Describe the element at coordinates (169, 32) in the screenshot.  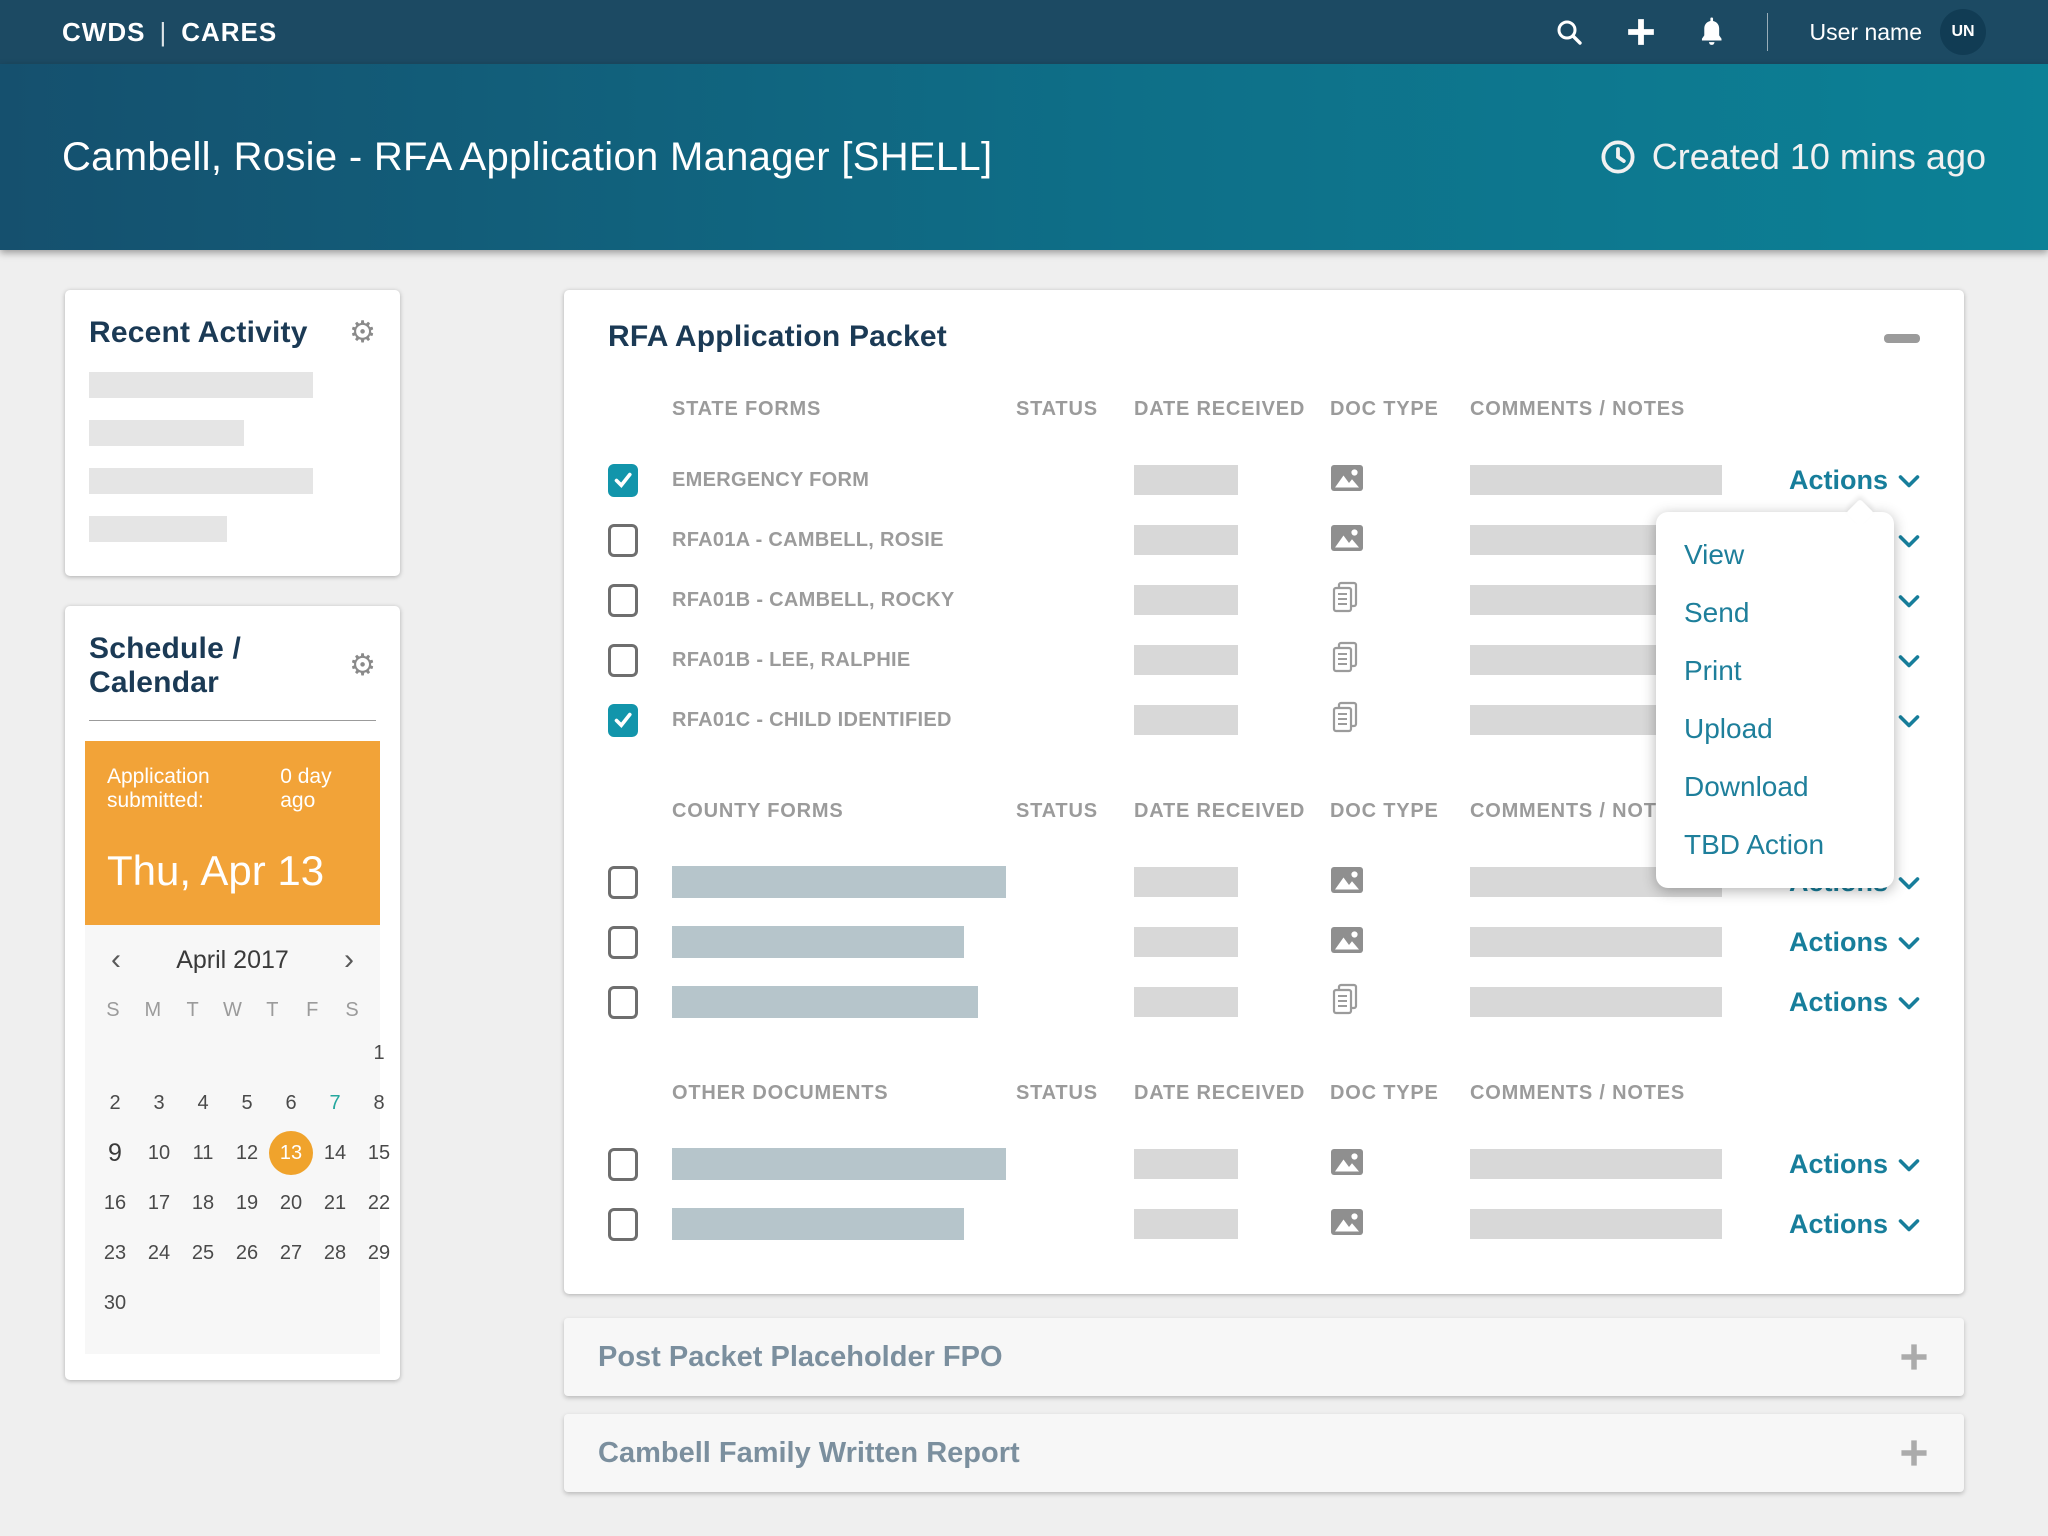
I see `app-logo: CWDS | CARES` at that location.